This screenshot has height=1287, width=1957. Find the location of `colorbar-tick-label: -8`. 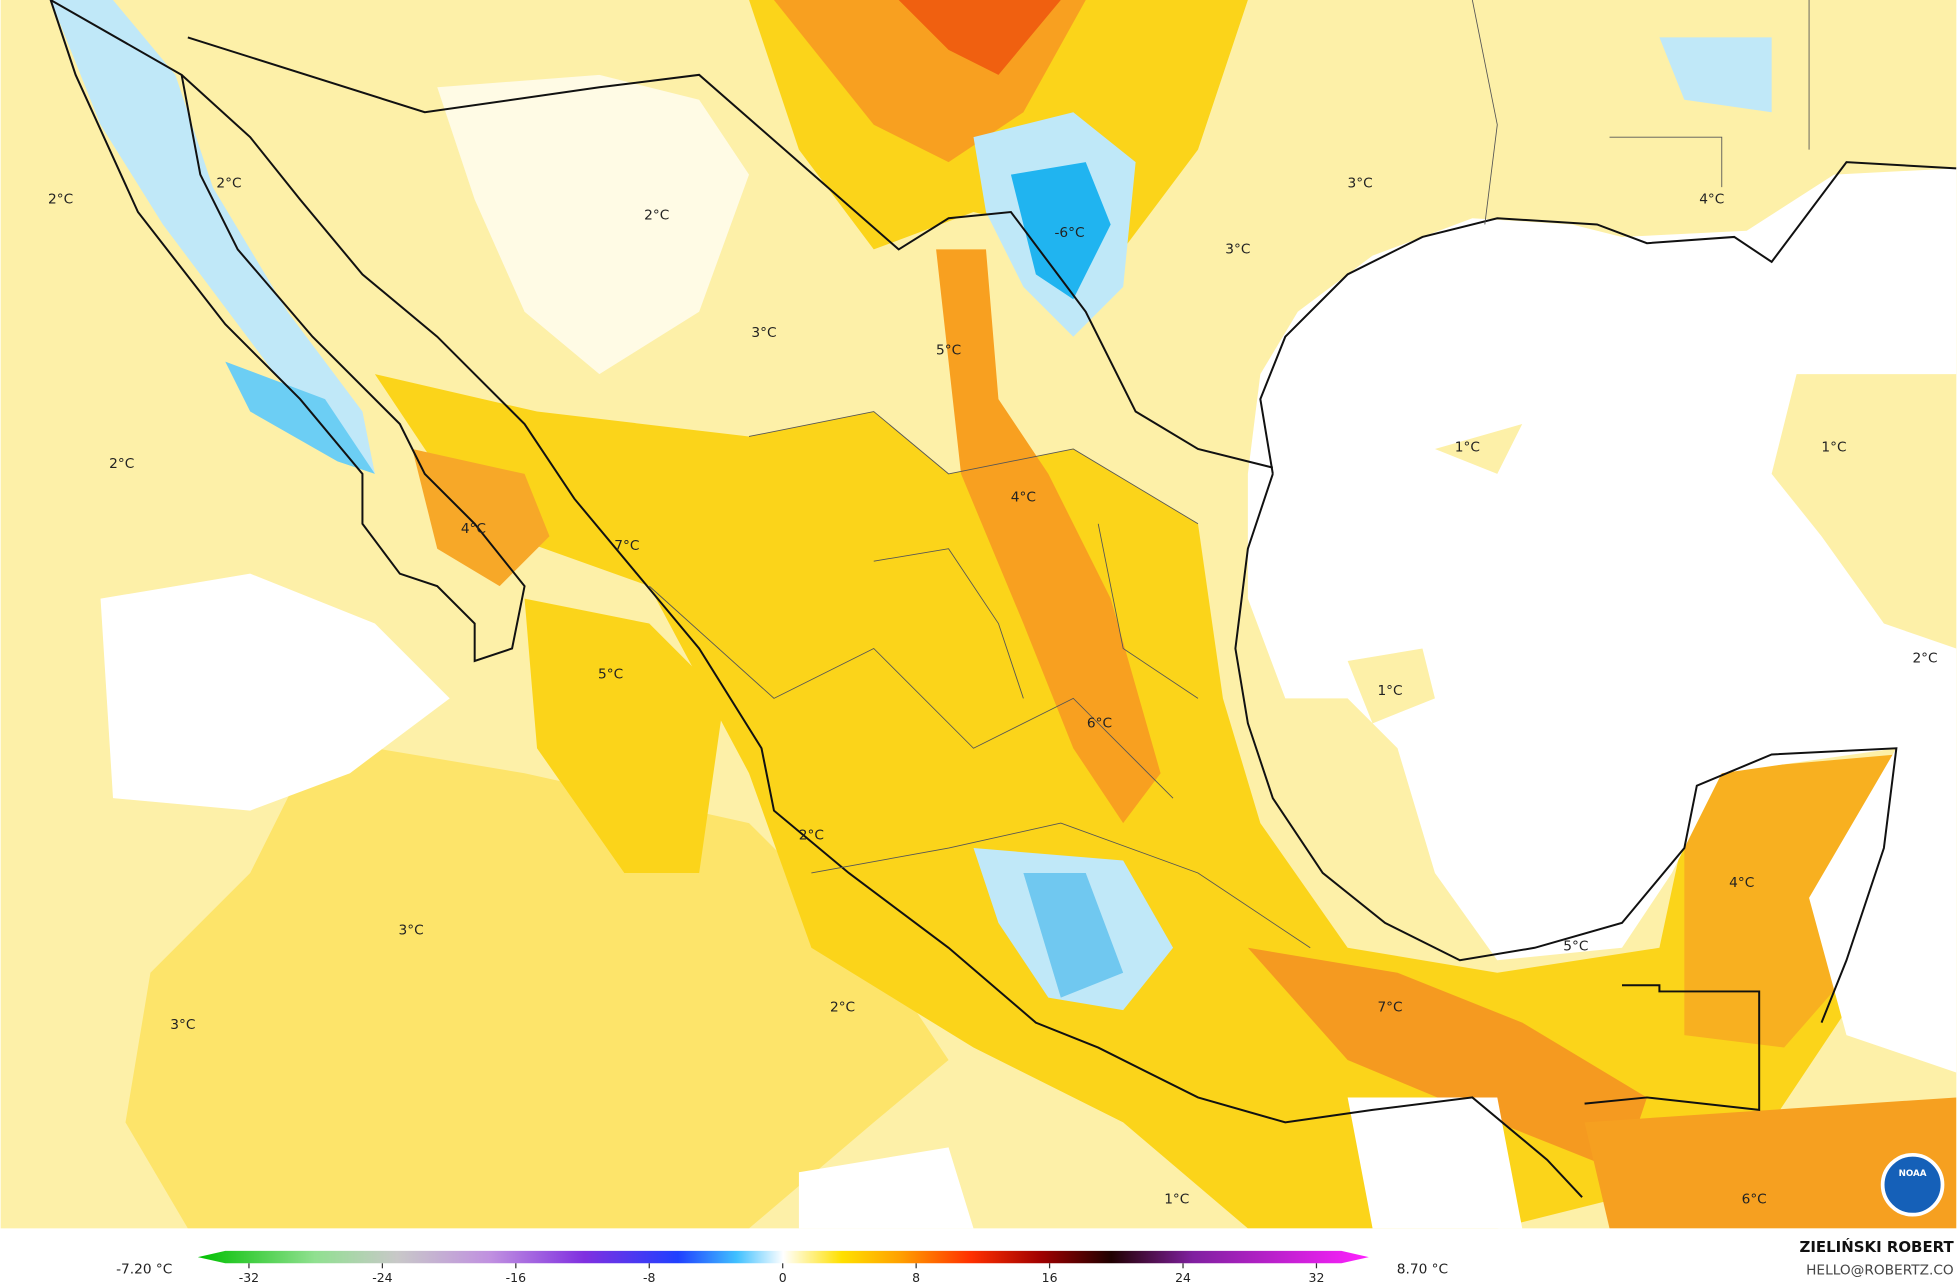

colorbar-tick-label: -8 is located at coordinates (649, 1277).